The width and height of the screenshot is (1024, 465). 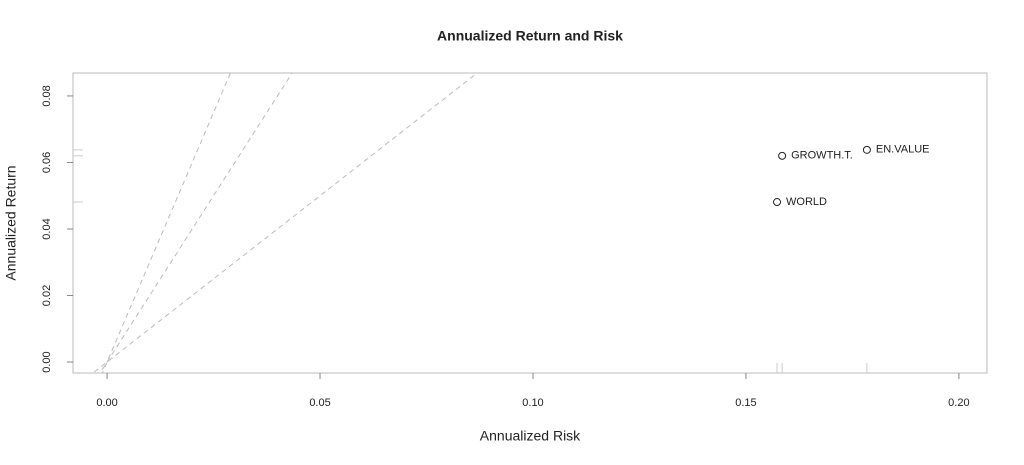 I want to click on point-label: EN.VALUE, so click(x=903, y=150).